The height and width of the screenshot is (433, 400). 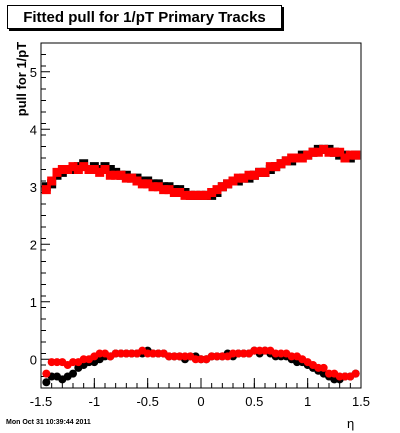 What do you see at coordinates (147, 401) in the screenshot?
I see `x-tick-label: -0.5` at bounding box center [147, 401].